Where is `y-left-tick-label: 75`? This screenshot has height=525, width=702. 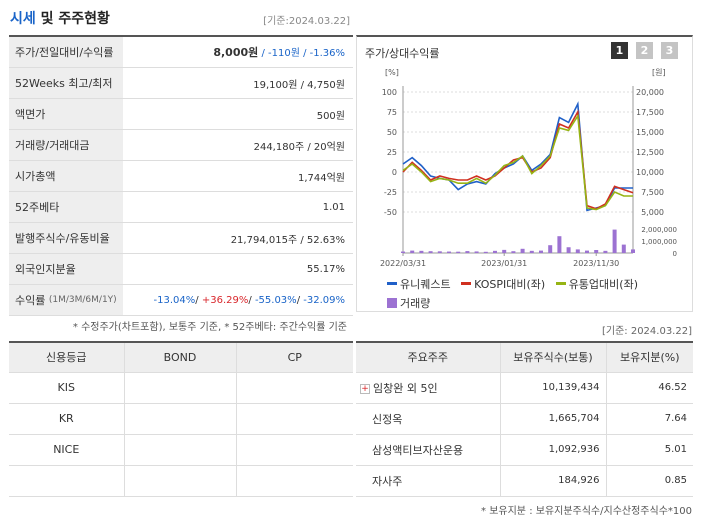 y-left-tick-label: 75 is located at coordinates (392, 112).